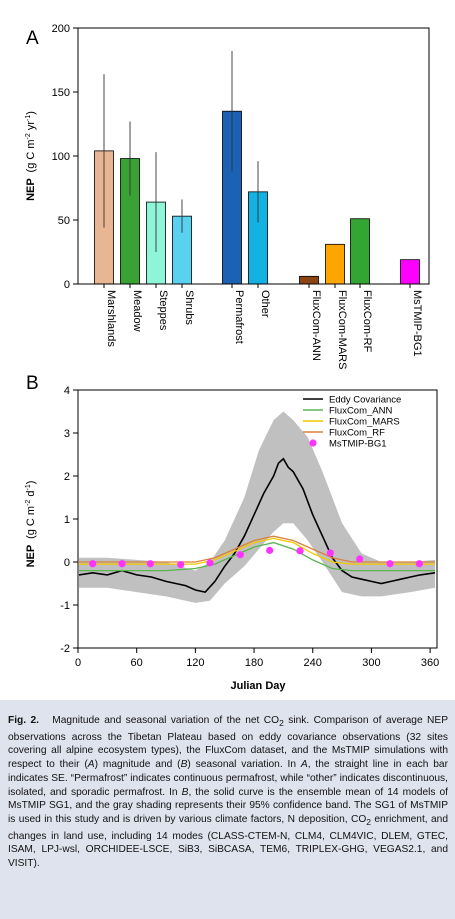 This screenshot has width=455, height=919. I want to click on category-label: FluxCom-ANN, so click(316, 325).